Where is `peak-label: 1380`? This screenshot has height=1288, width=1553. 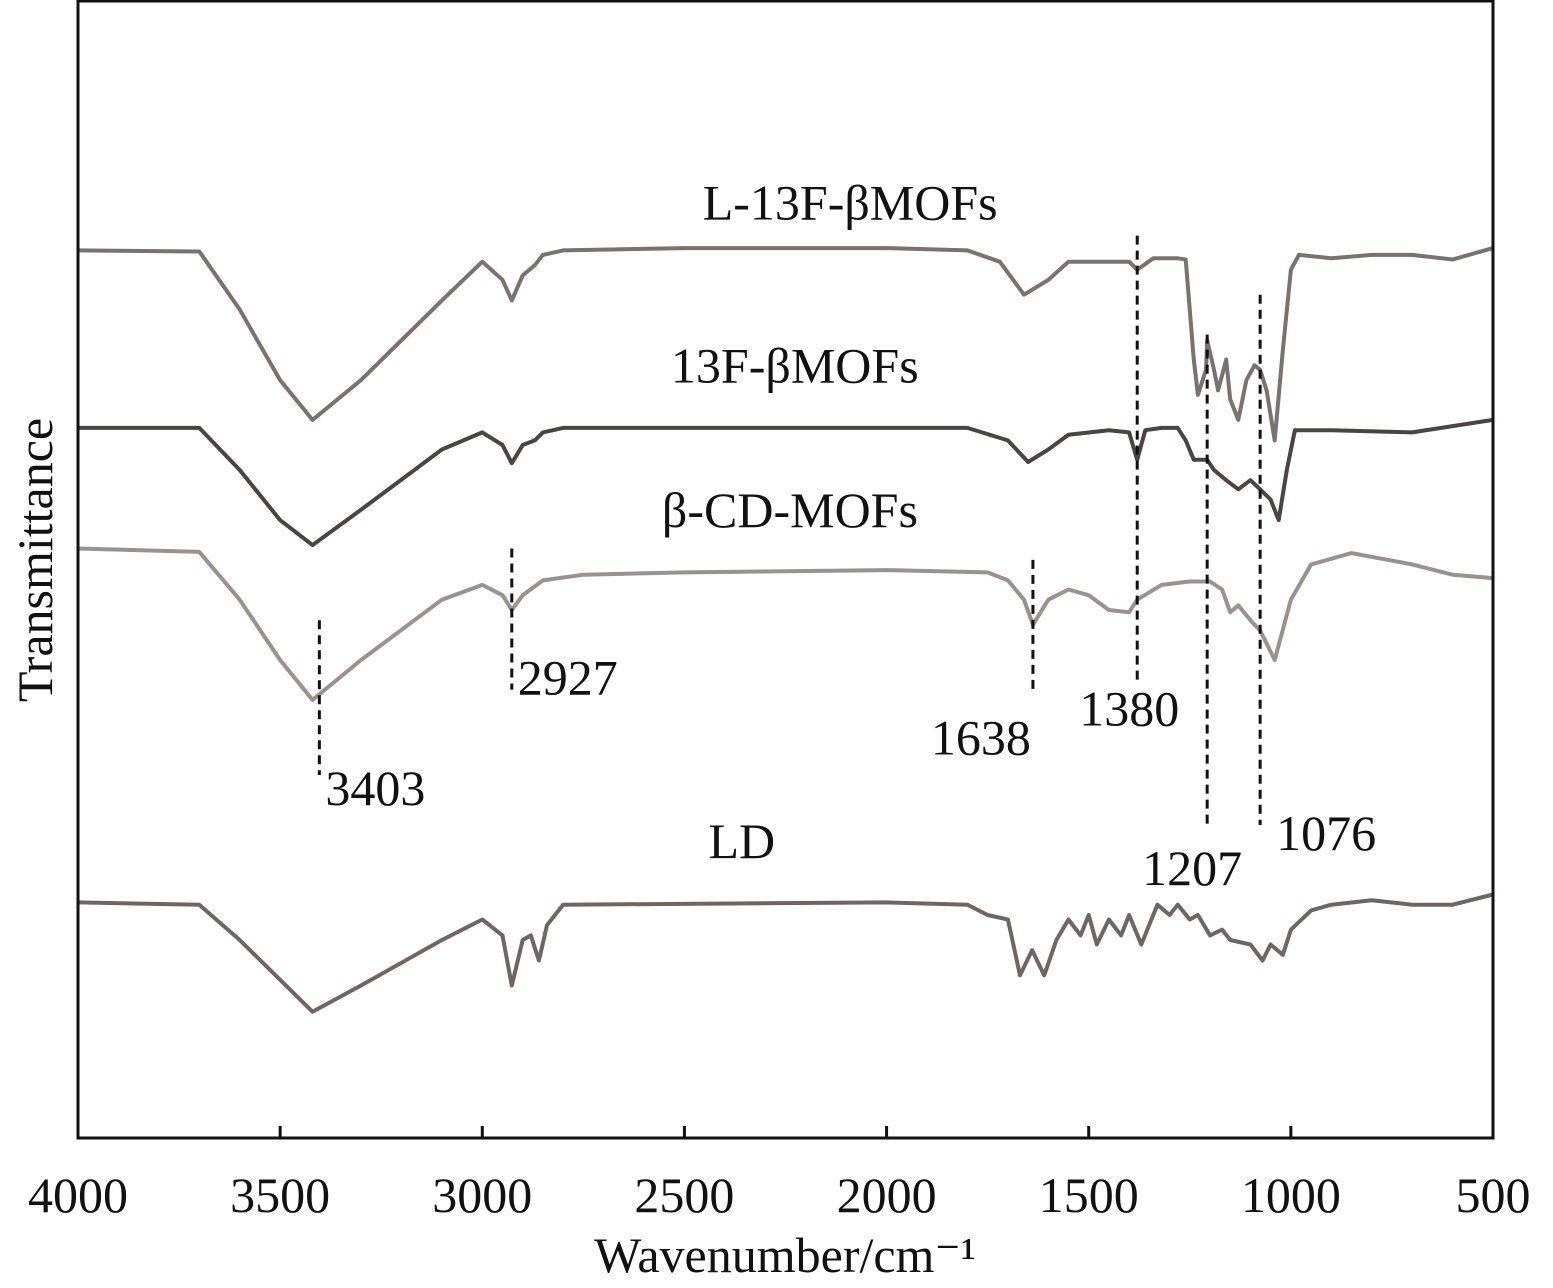 peak-label: 1380 is located at coordinates (1129, 709).